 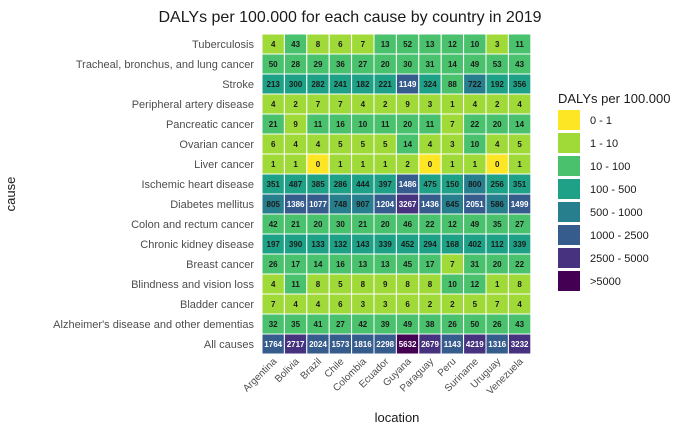 I want to click on y-tick-label: Pancreatic cancer, so click(x=210, y=125).